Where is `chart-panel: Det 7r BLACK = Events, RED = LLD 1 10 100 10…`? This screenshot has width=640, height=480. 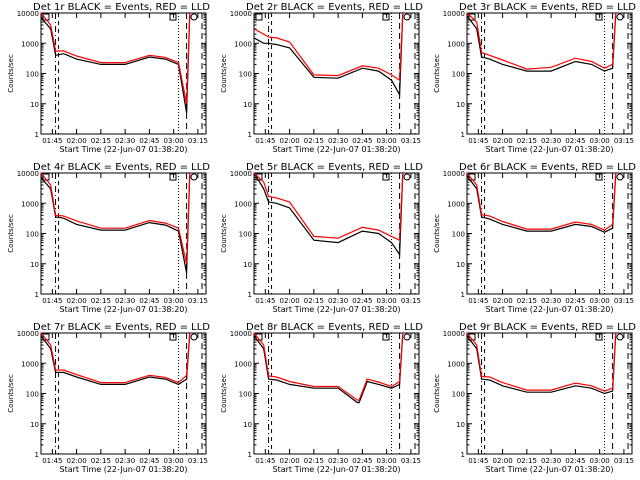 chart-panel: Det 7r BLACK = Events, RED = LLD 1 10 100 10… is located at coordinates (108, 398).